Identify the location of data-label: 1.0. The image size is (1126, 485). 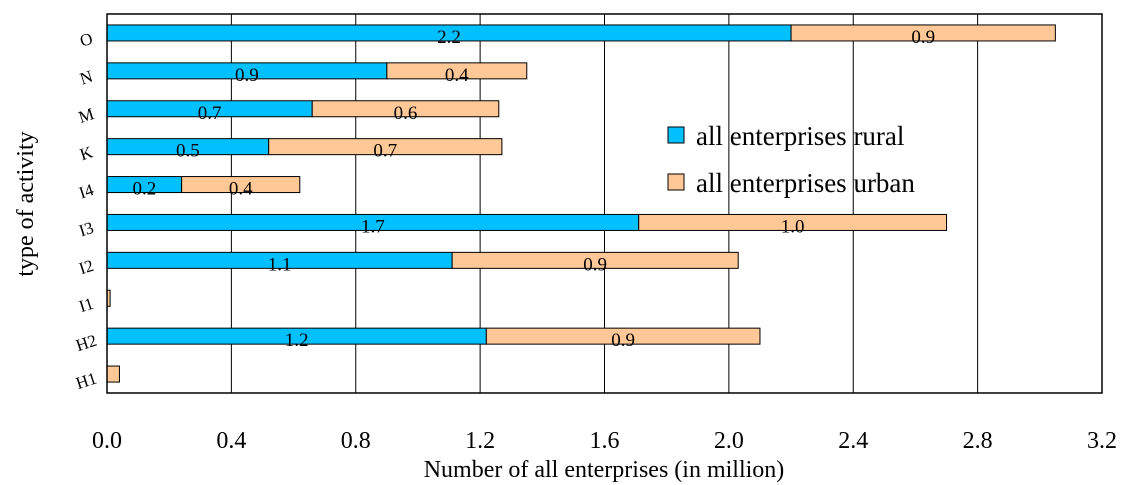
(793, 226).